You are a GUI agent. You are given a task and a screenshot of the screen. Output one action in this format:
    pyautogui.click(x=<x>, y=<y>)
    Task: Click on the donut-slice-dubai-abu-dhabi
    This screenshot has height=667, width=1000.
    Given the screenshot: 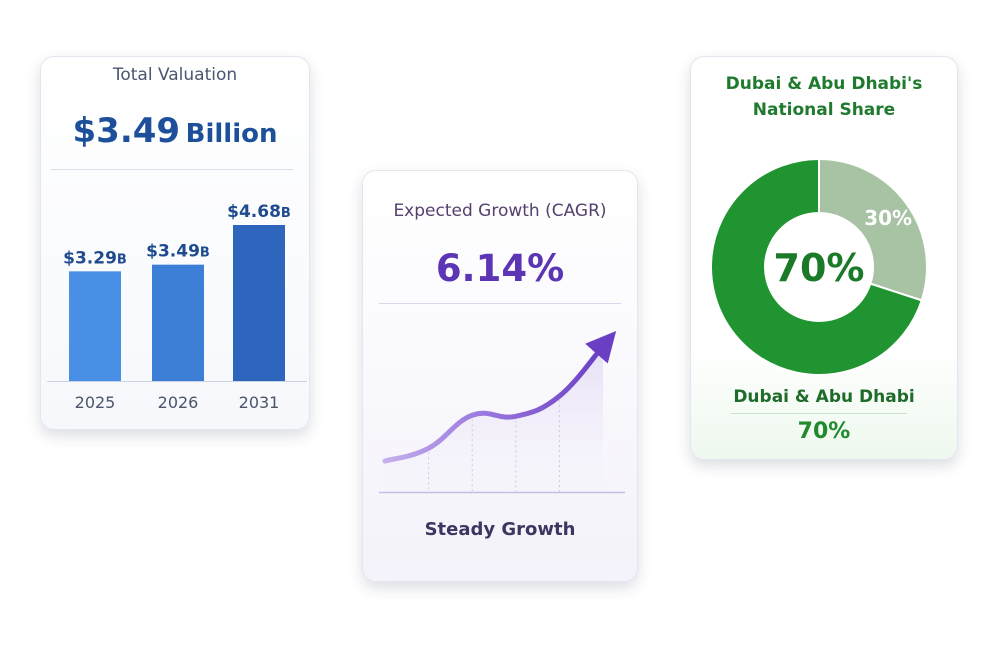 What is the action you would take?
    pyautogui.click(x=816, y=266)
    